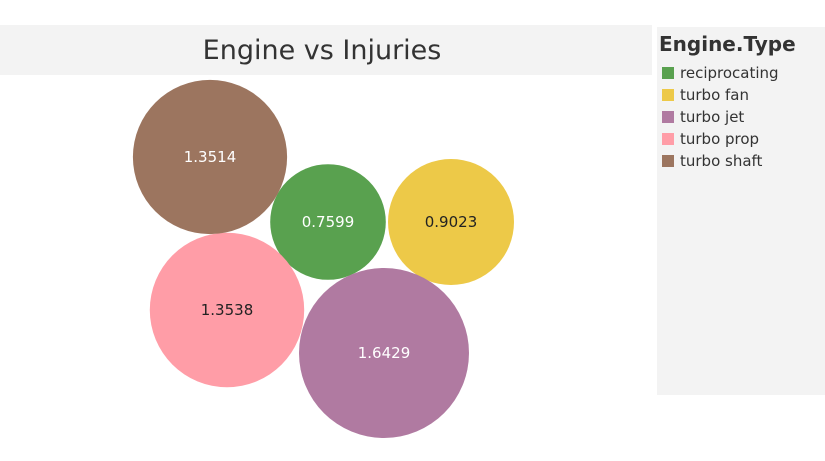 This screenshot has width=825, height=461. I want to click on legend-label-turbo-prop: turbo prop, so click(720, 139).